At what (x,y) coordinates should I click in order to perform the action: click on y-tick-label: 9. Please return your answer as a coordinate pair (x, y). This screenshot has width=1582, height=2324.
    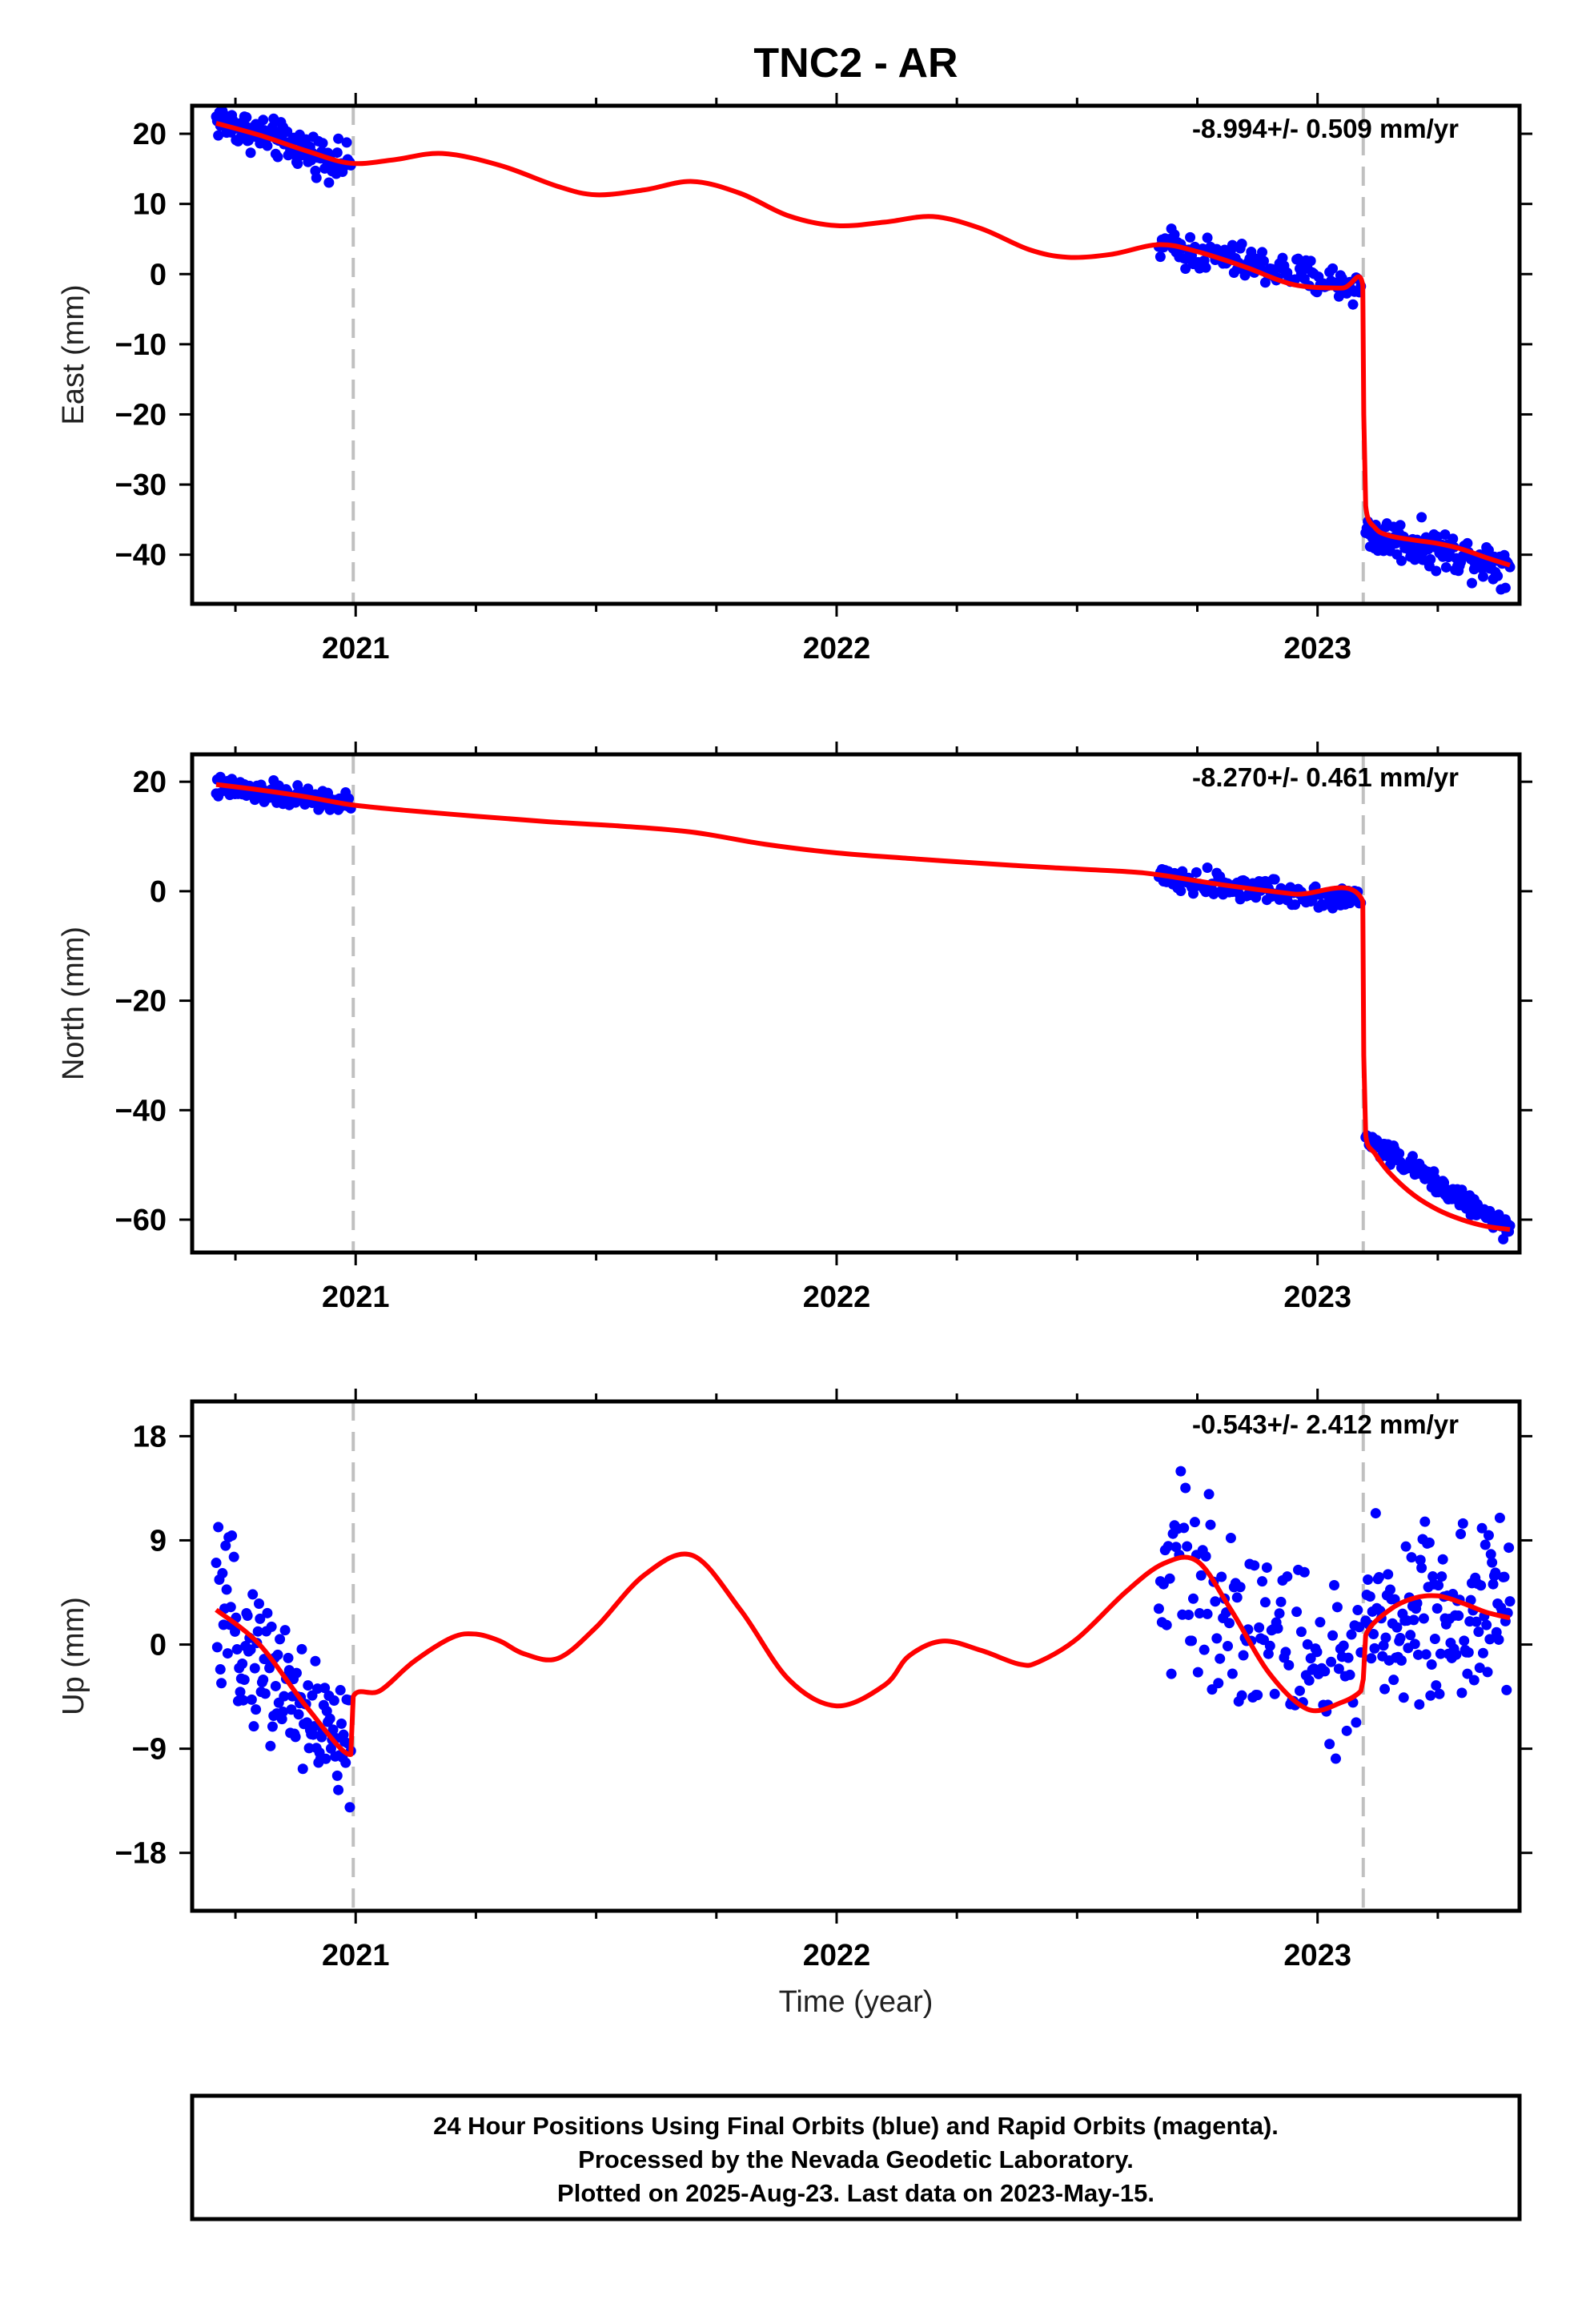
    Looking at the image, I should click on (158, 1541).